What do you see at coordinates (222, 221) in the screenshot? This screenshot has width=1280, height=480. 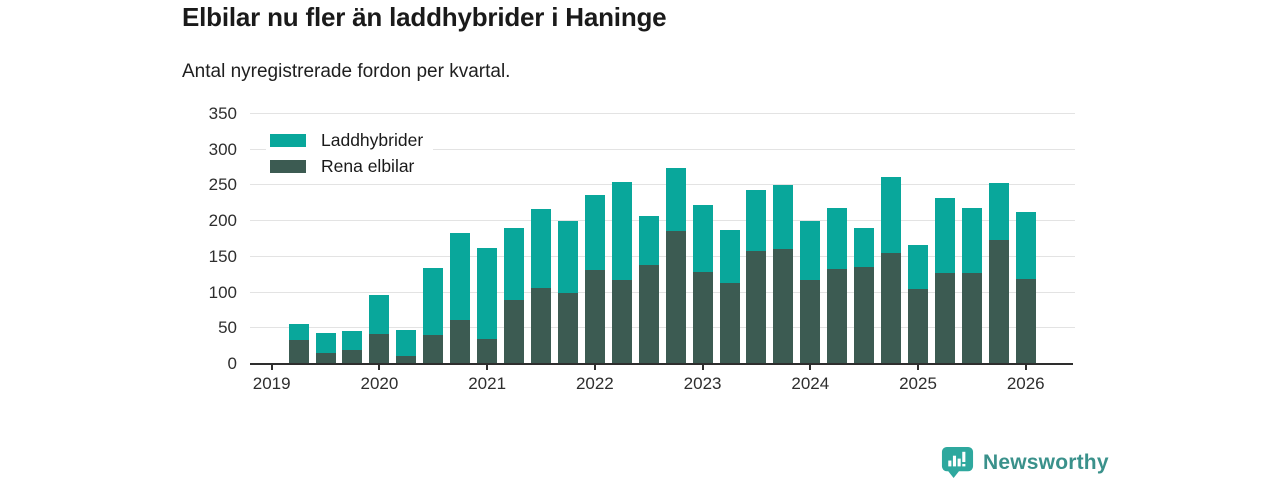 I see `y-tick-label-200: 200` at bounding box center [222, 221].